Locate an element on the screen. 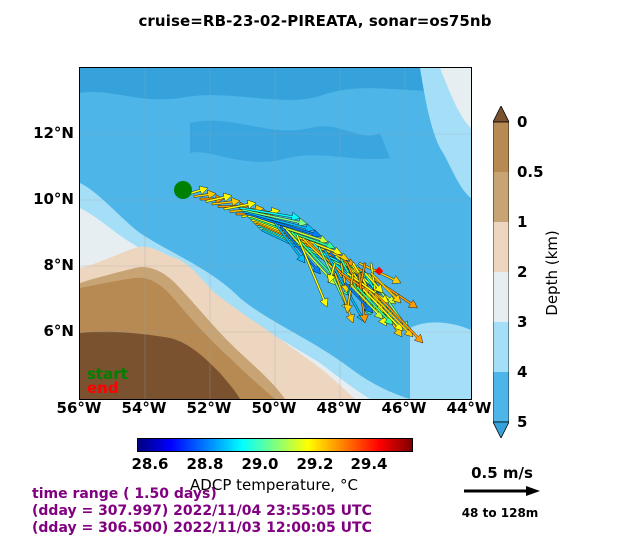 The width and height of the screenshot is (630, 540). depth-colorbar-label: Depth (km) is located at coordinates (552, 273).